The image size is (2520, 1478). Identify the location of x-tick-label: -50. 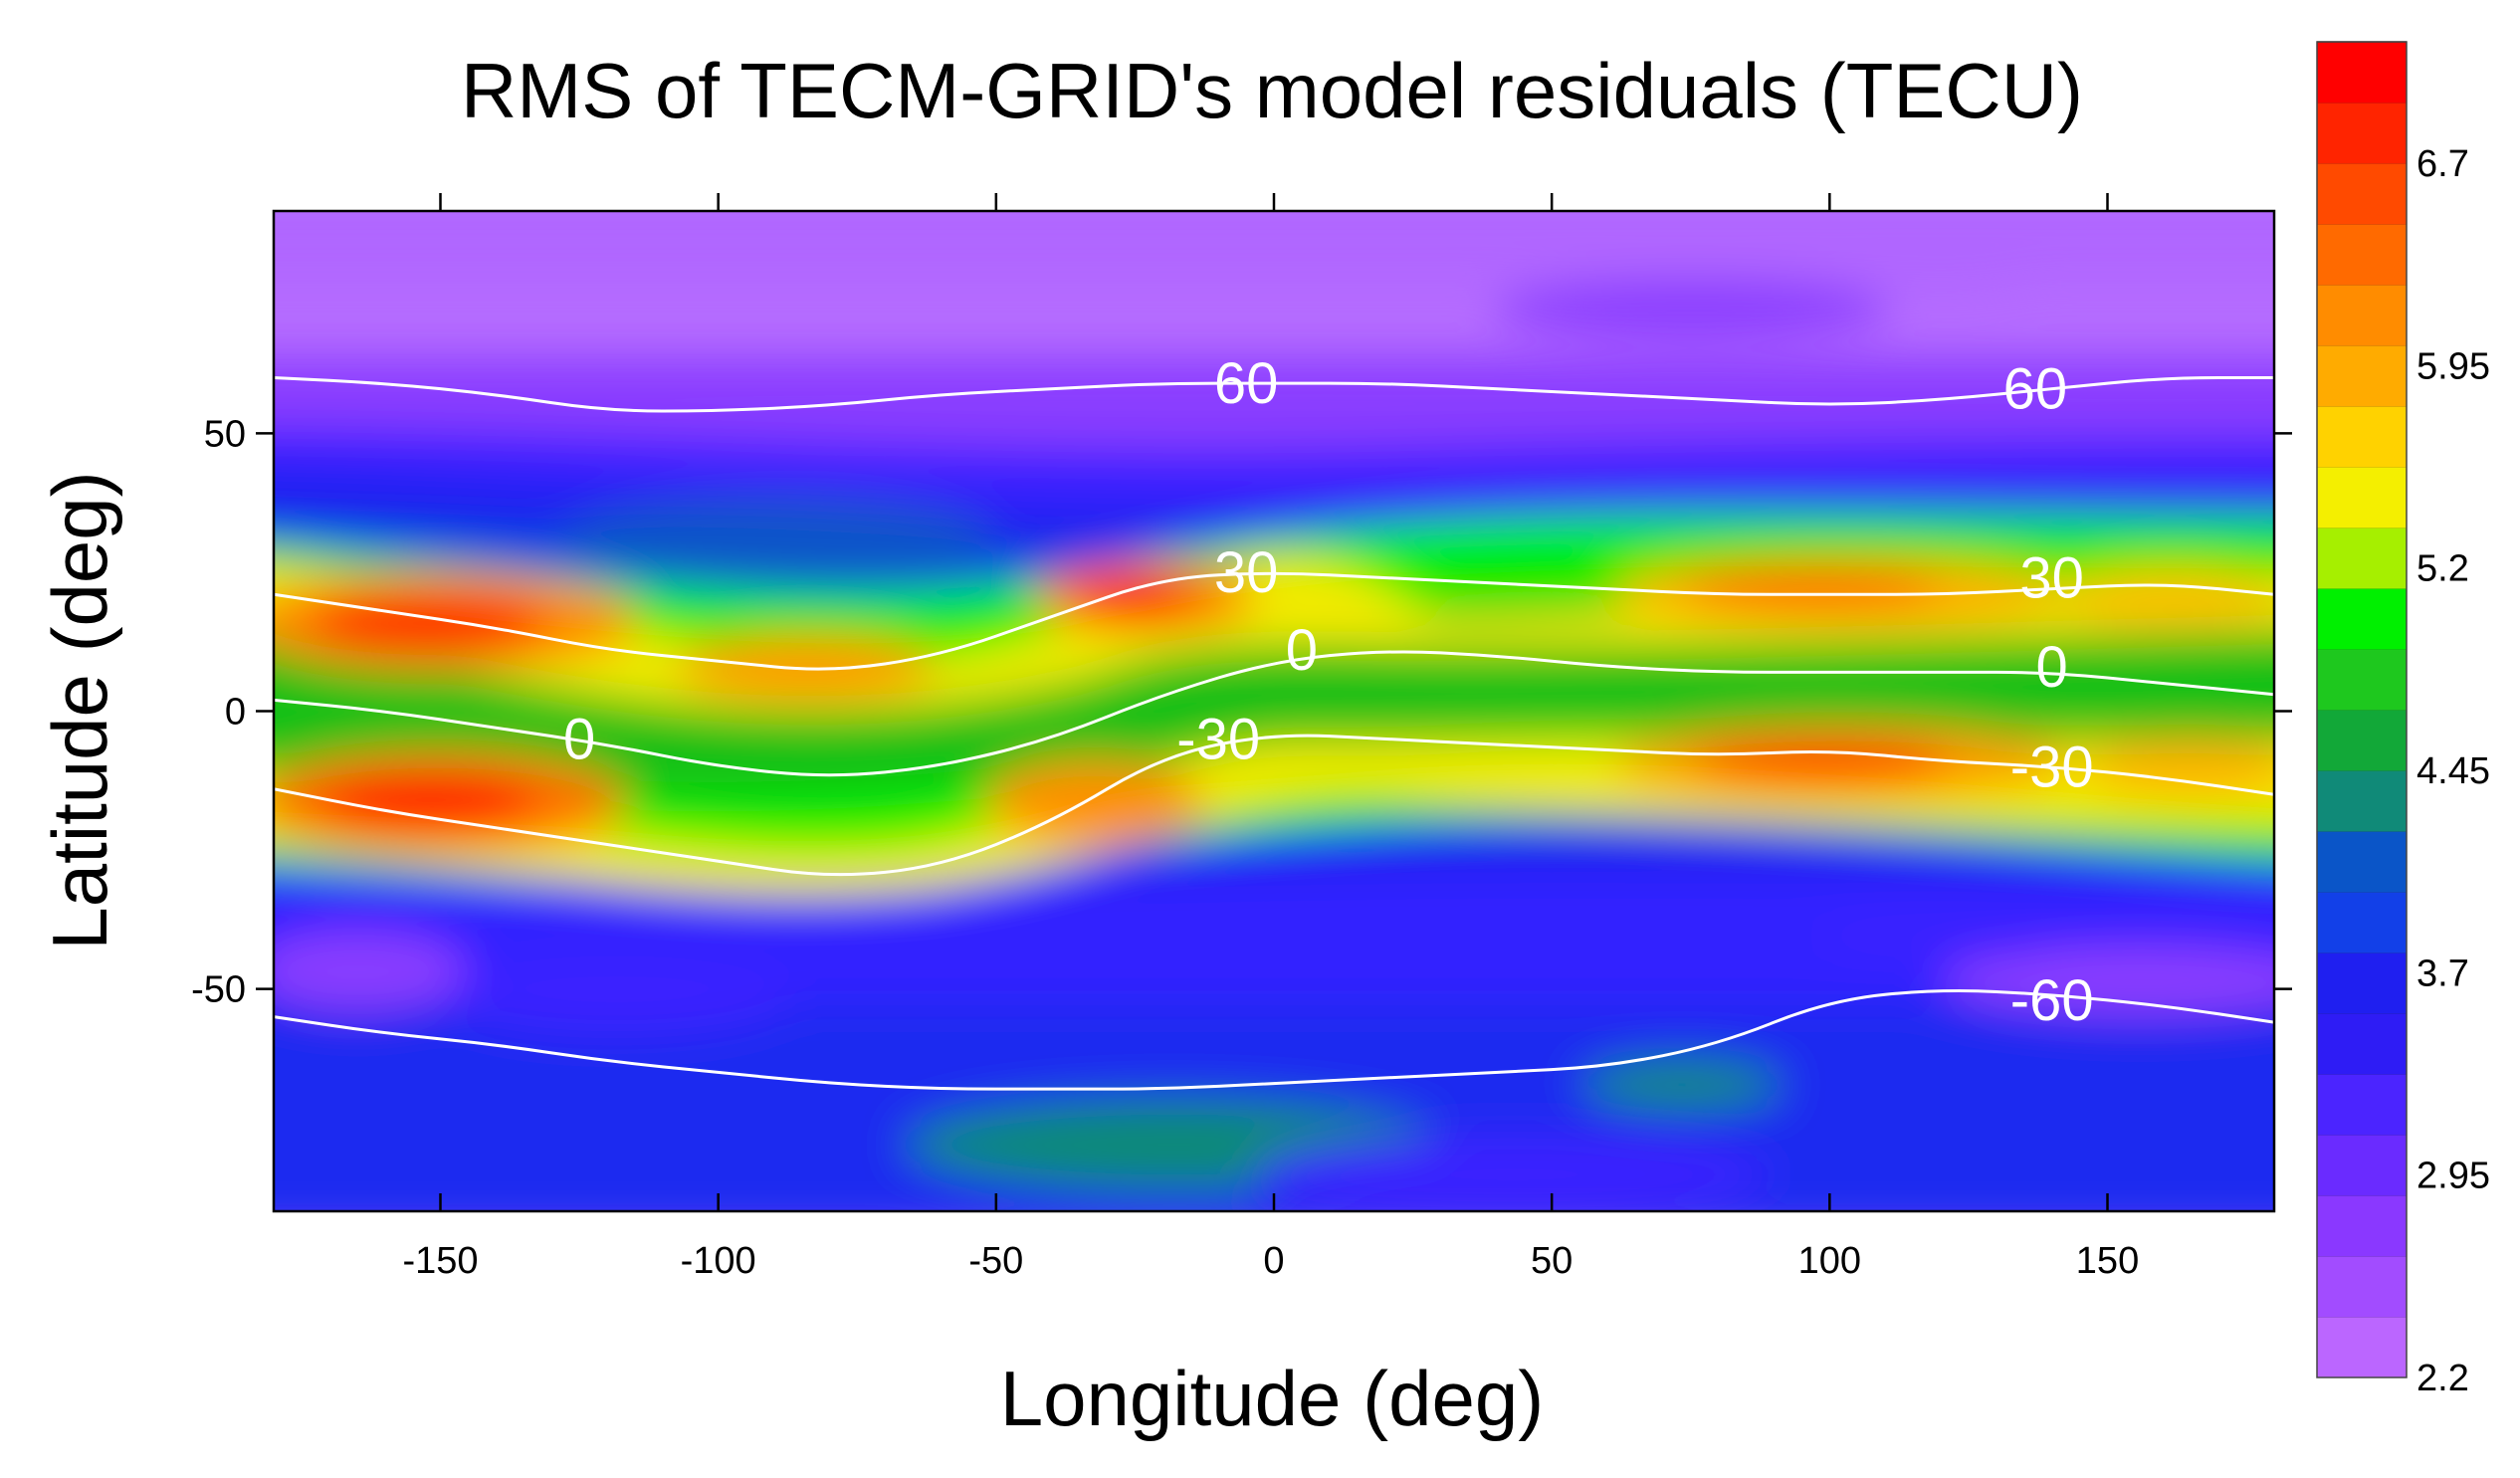
(995, 1261).